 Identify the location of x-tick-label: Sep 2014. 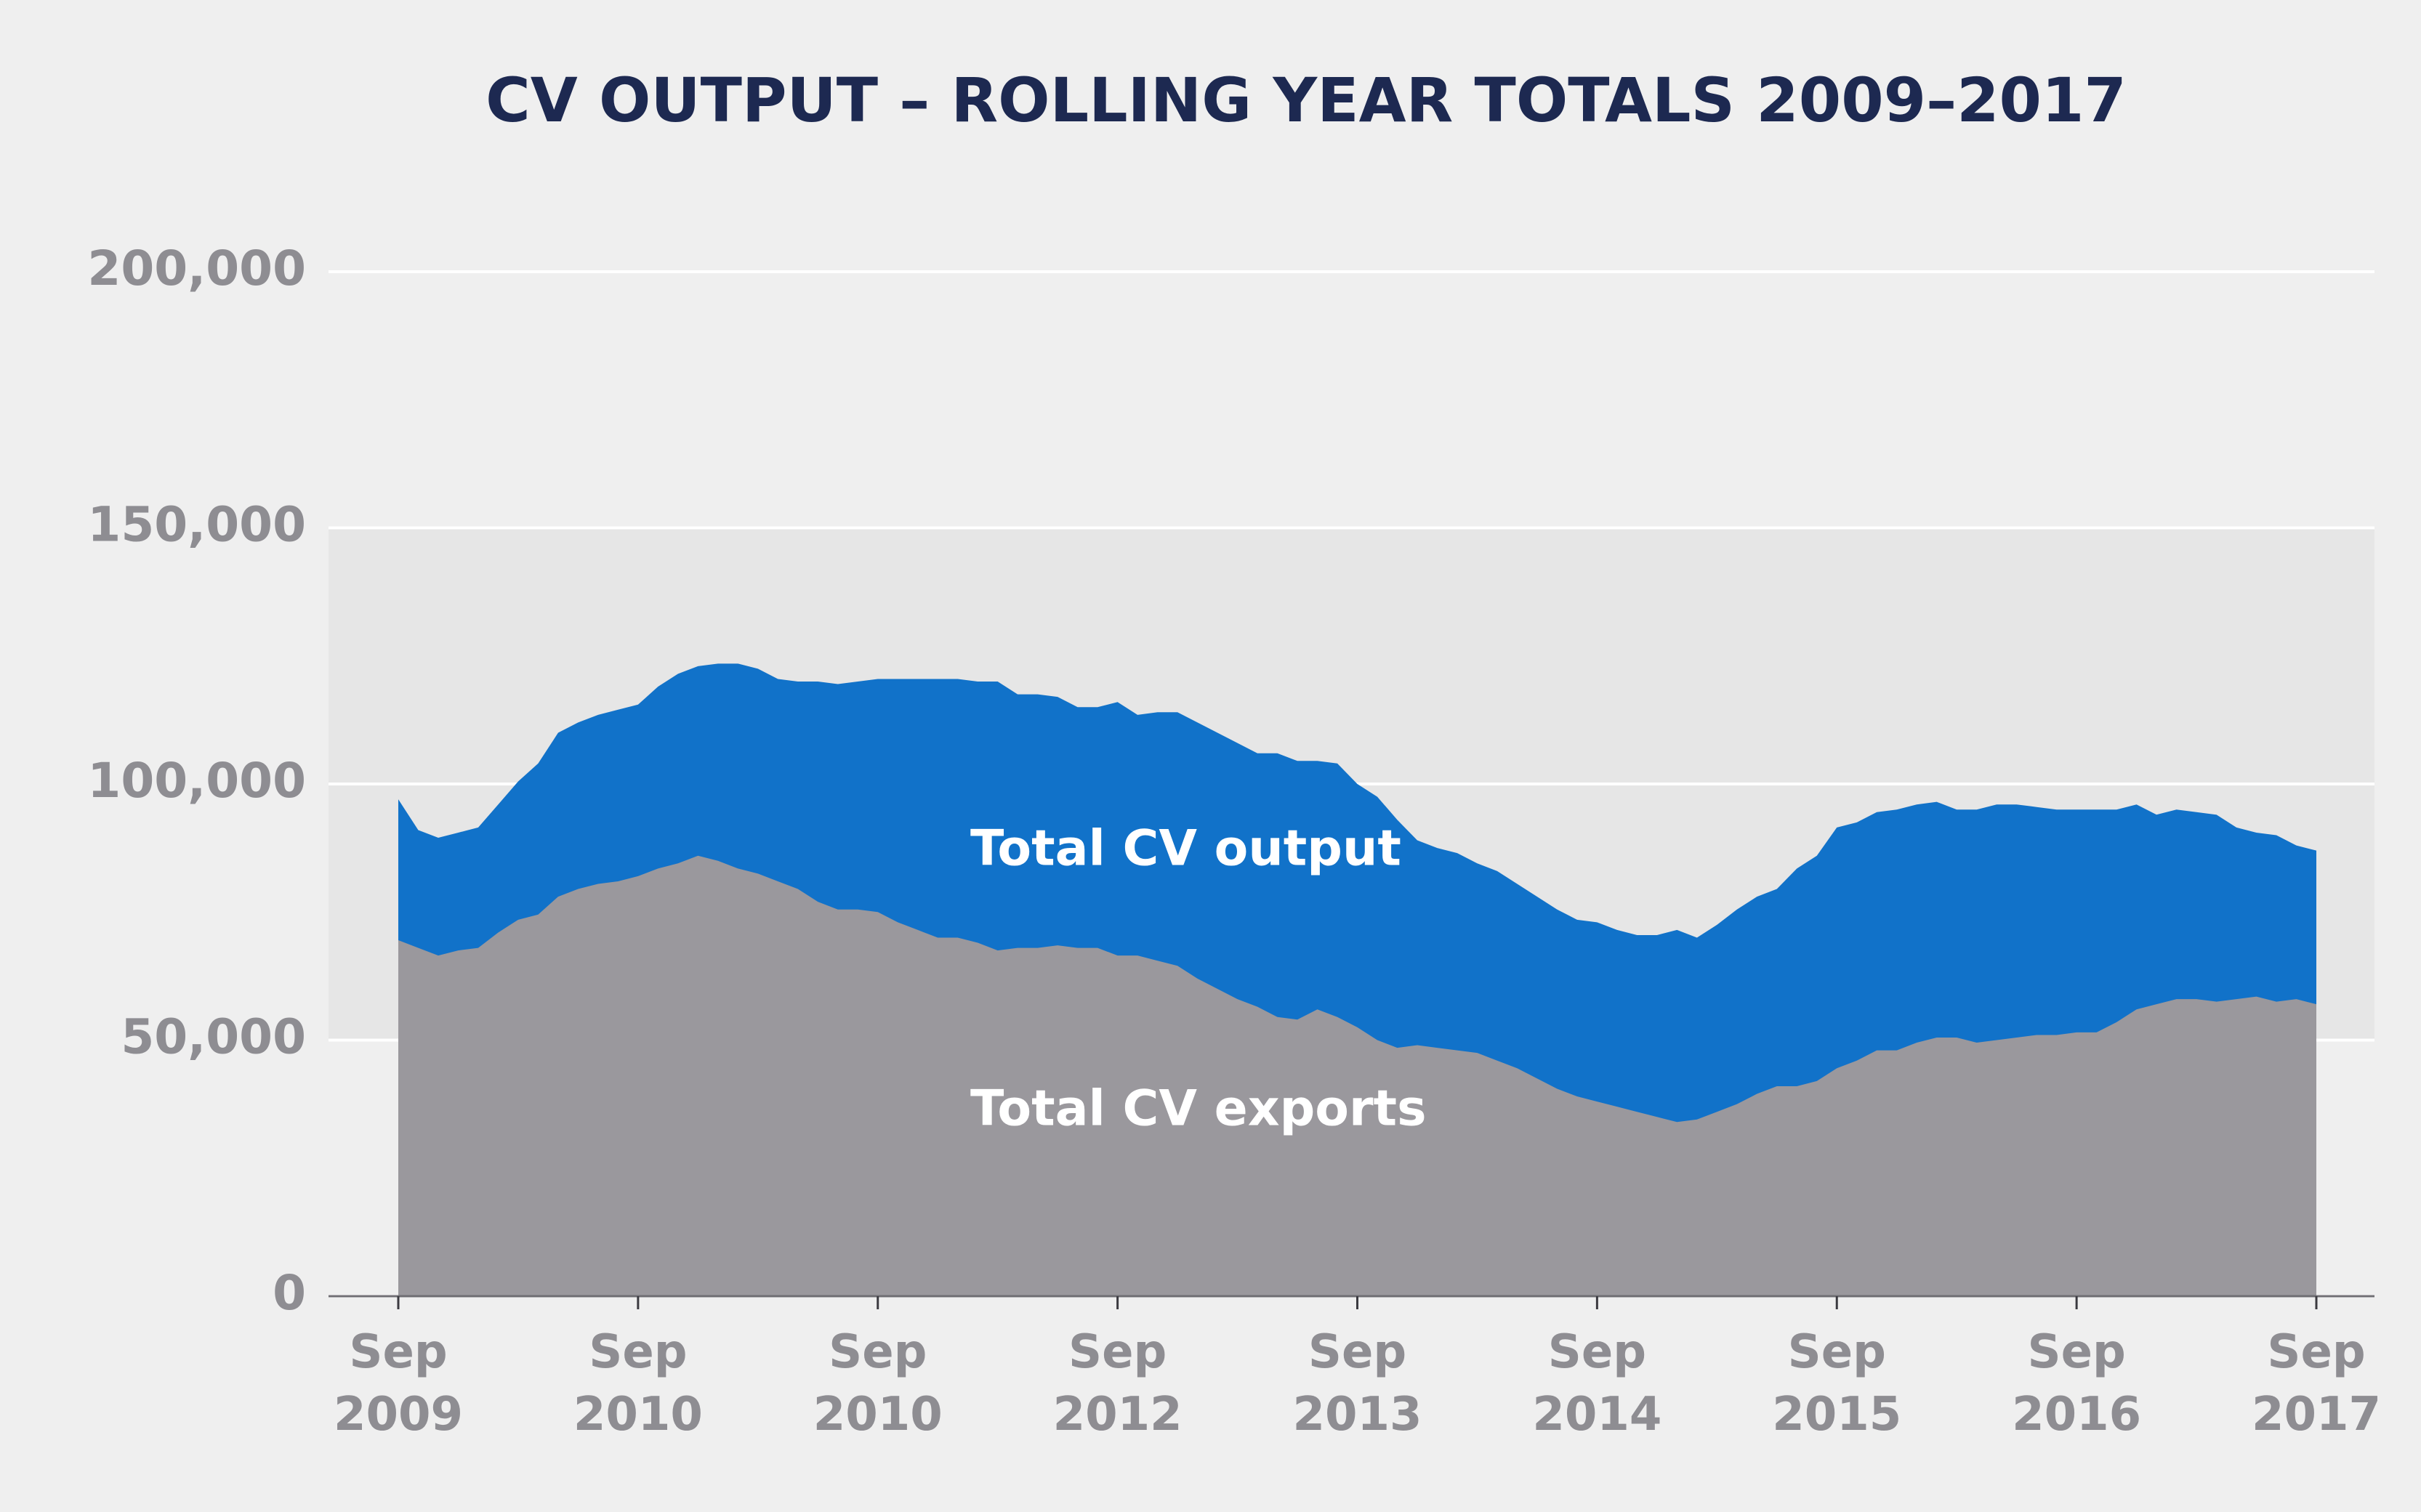
(1597, 1384).